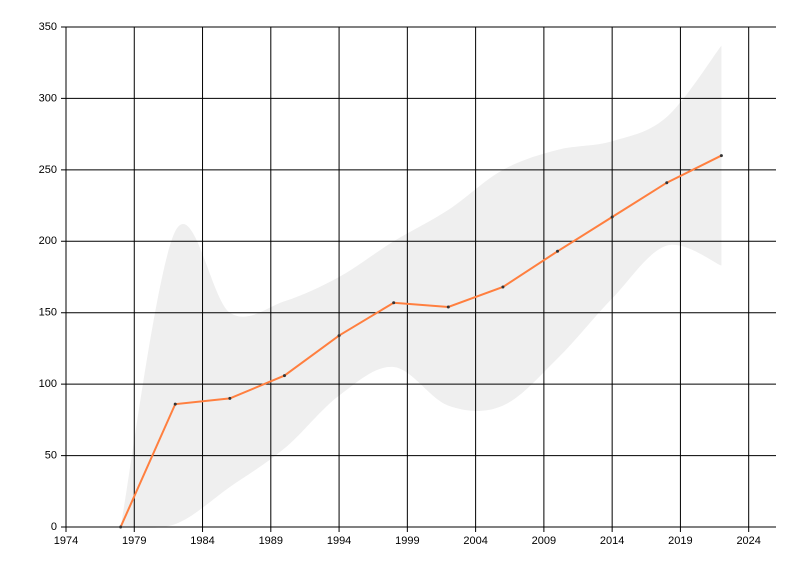 The height and width of the screenshot is (576, 800). What do you see at coordinates (748, 541) in the screenshot?
I see `x-tick-label: 2024` at bounding box center [748, 541].